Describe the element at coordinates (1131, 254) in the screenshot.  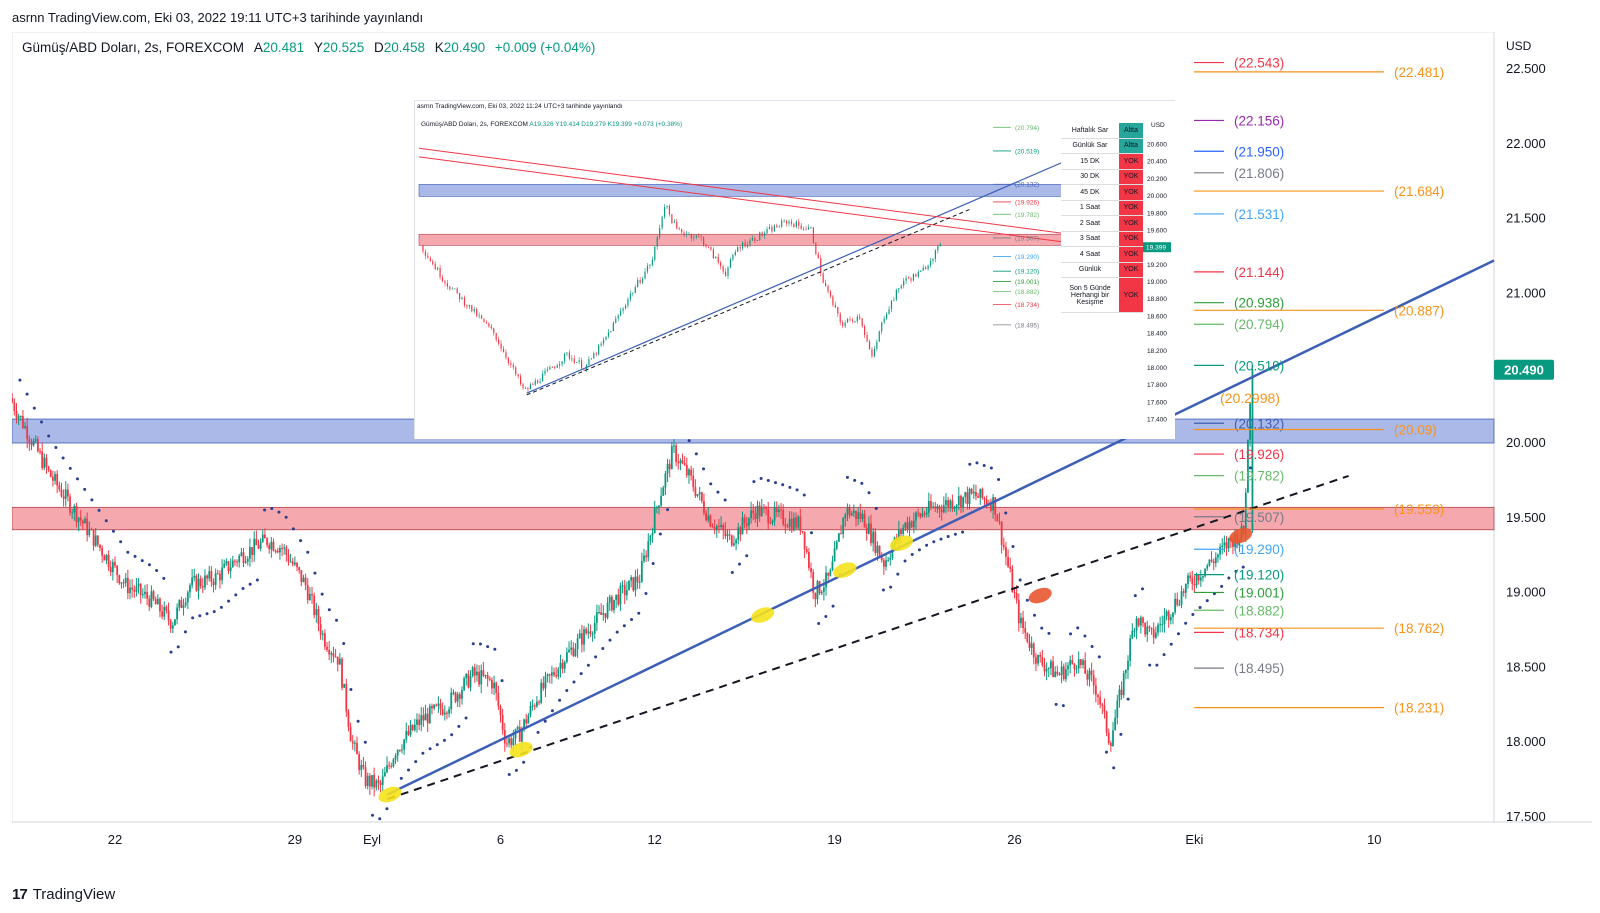
I see `signal-status: YOK` at that location.